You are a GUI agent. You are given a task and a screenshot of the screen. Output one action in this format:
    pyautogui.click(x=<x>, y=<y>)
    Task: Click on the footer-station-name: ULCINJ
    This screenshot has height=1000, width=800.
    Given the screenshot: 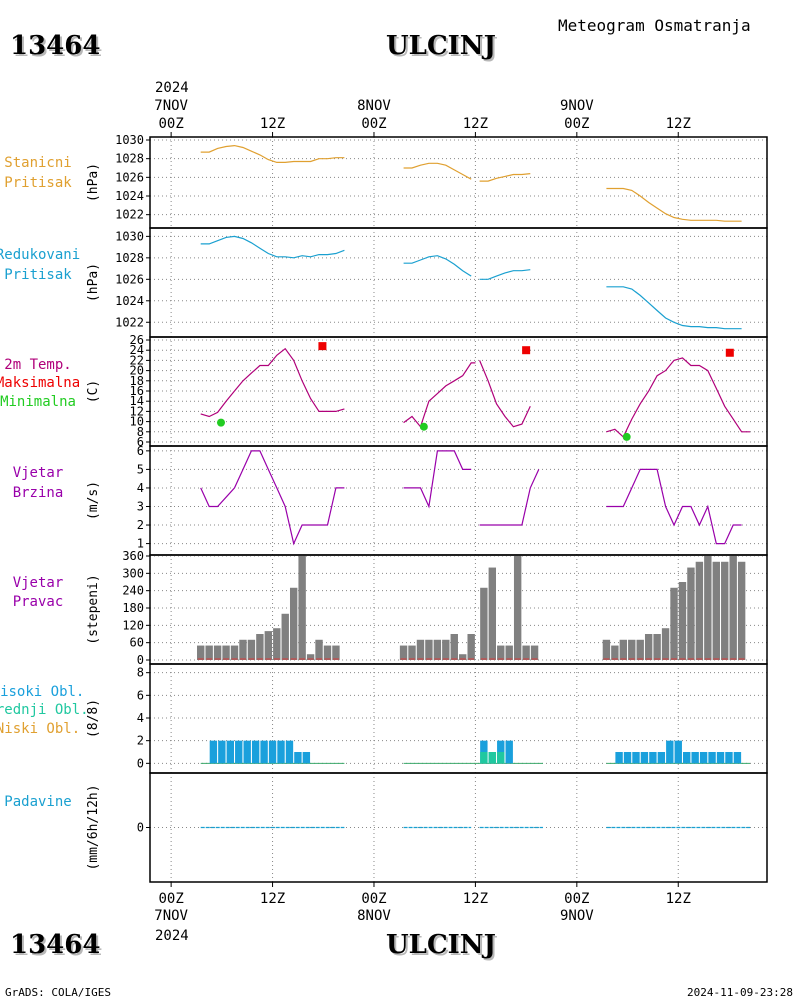 What is the action you would take?
    pyautogui.click(x=441, y=945)
    